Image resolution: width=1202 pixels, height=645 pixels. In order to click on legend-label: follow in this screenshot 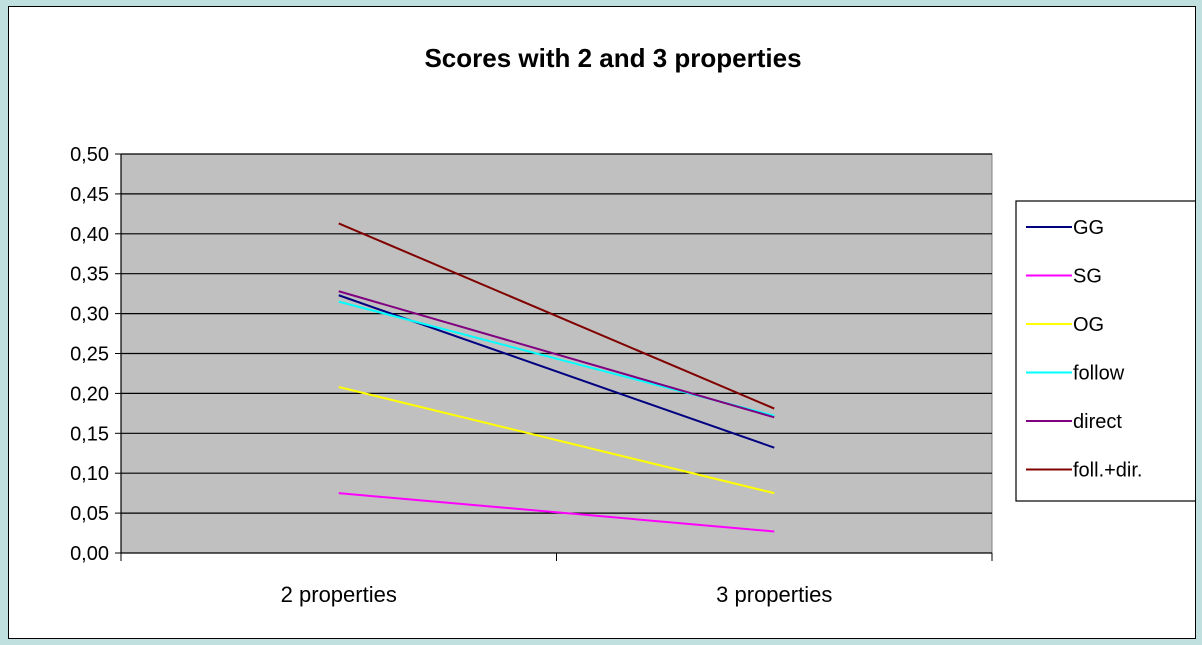, I will do `click(1099, 374)`.